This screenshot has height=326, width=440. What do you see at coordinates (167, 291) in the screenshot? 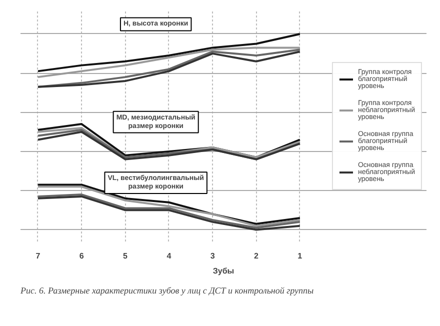
I see `text: Рис. 6. Размерные характеристики зубов у лиц с ДСТ и контрольной группы` at bounding box center [167, 291].